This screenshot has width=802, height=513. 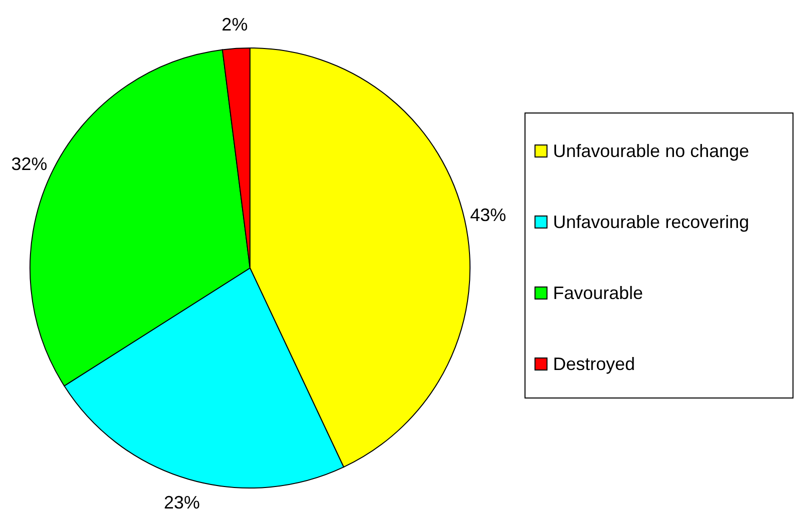 I want to click on data-label: 23%, so click(x=182, y=502).